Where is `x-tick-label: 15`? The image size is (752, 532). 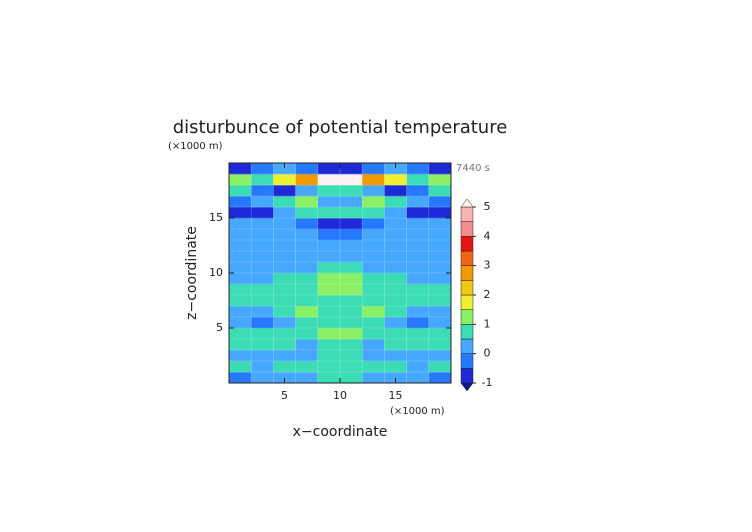 x-tick-label: 15 is located at coordinates (396, 395).